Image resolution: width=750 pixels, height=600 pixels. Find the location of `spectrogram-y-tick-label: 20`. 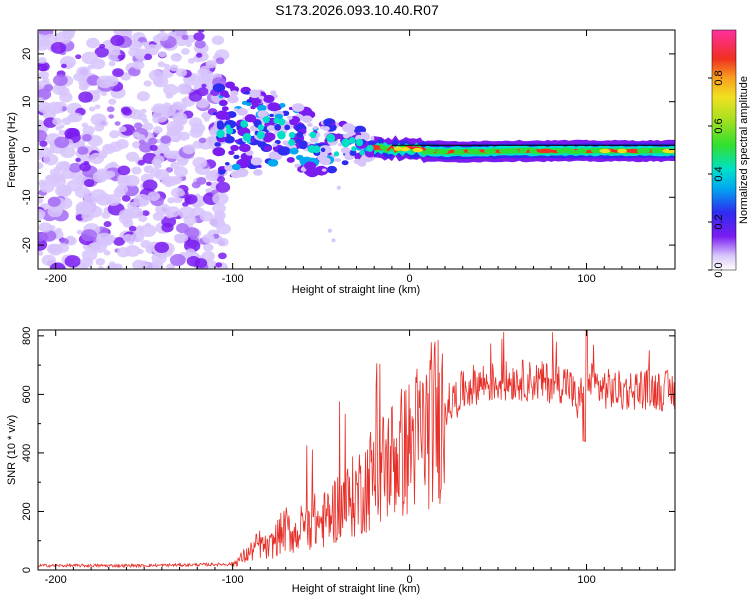

spectrogram-y-tick-label: 20 is located at coordinates (27, 54).